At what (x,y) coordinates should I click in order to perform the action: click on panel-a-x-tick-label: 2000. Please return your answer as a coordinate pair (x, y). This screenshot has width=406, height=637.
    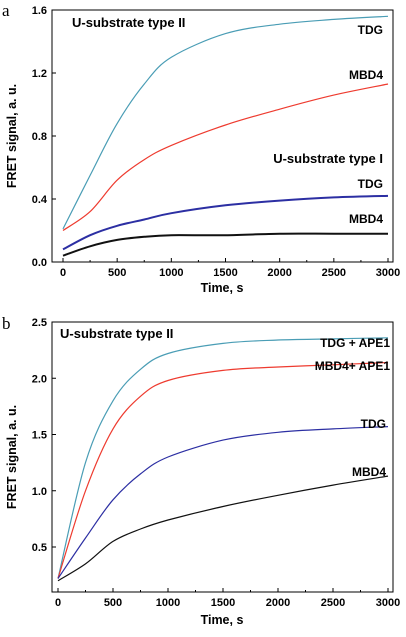
    Looking at the image, I should click on (279, 273).